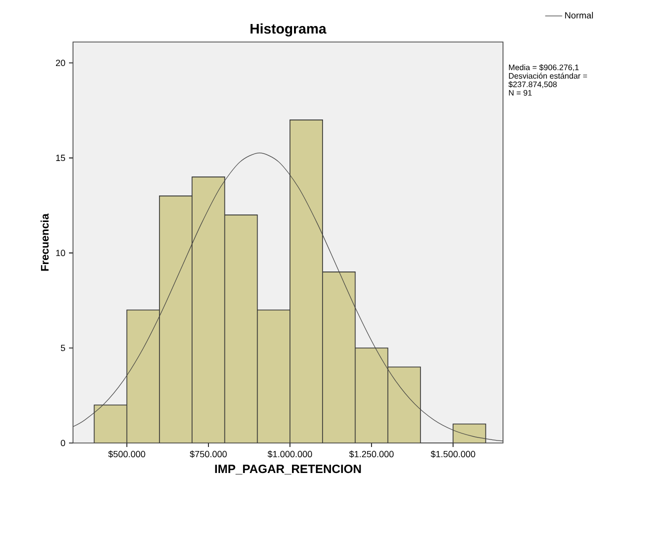  Describe the element at coordinates (44, 242) in the screenshot. I see `y-axis-title: Frecuencia` at that location.